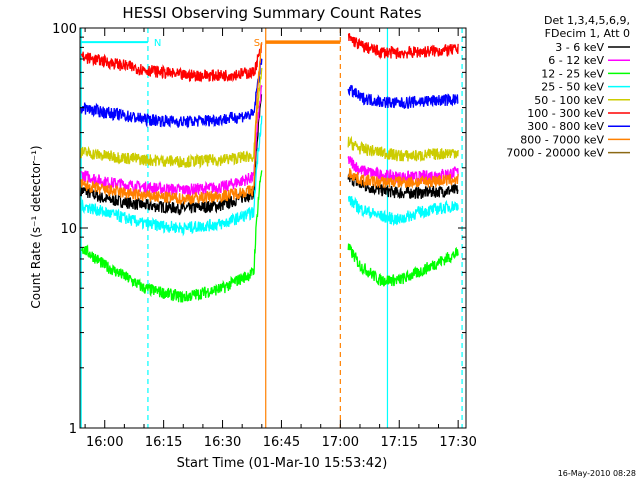 The image size is (640, 480). Describe the element at coordinates (587, 20) in the screenshot. I see `legend-header-line-1: Det 1,3,4,5,6,9,` at that location.